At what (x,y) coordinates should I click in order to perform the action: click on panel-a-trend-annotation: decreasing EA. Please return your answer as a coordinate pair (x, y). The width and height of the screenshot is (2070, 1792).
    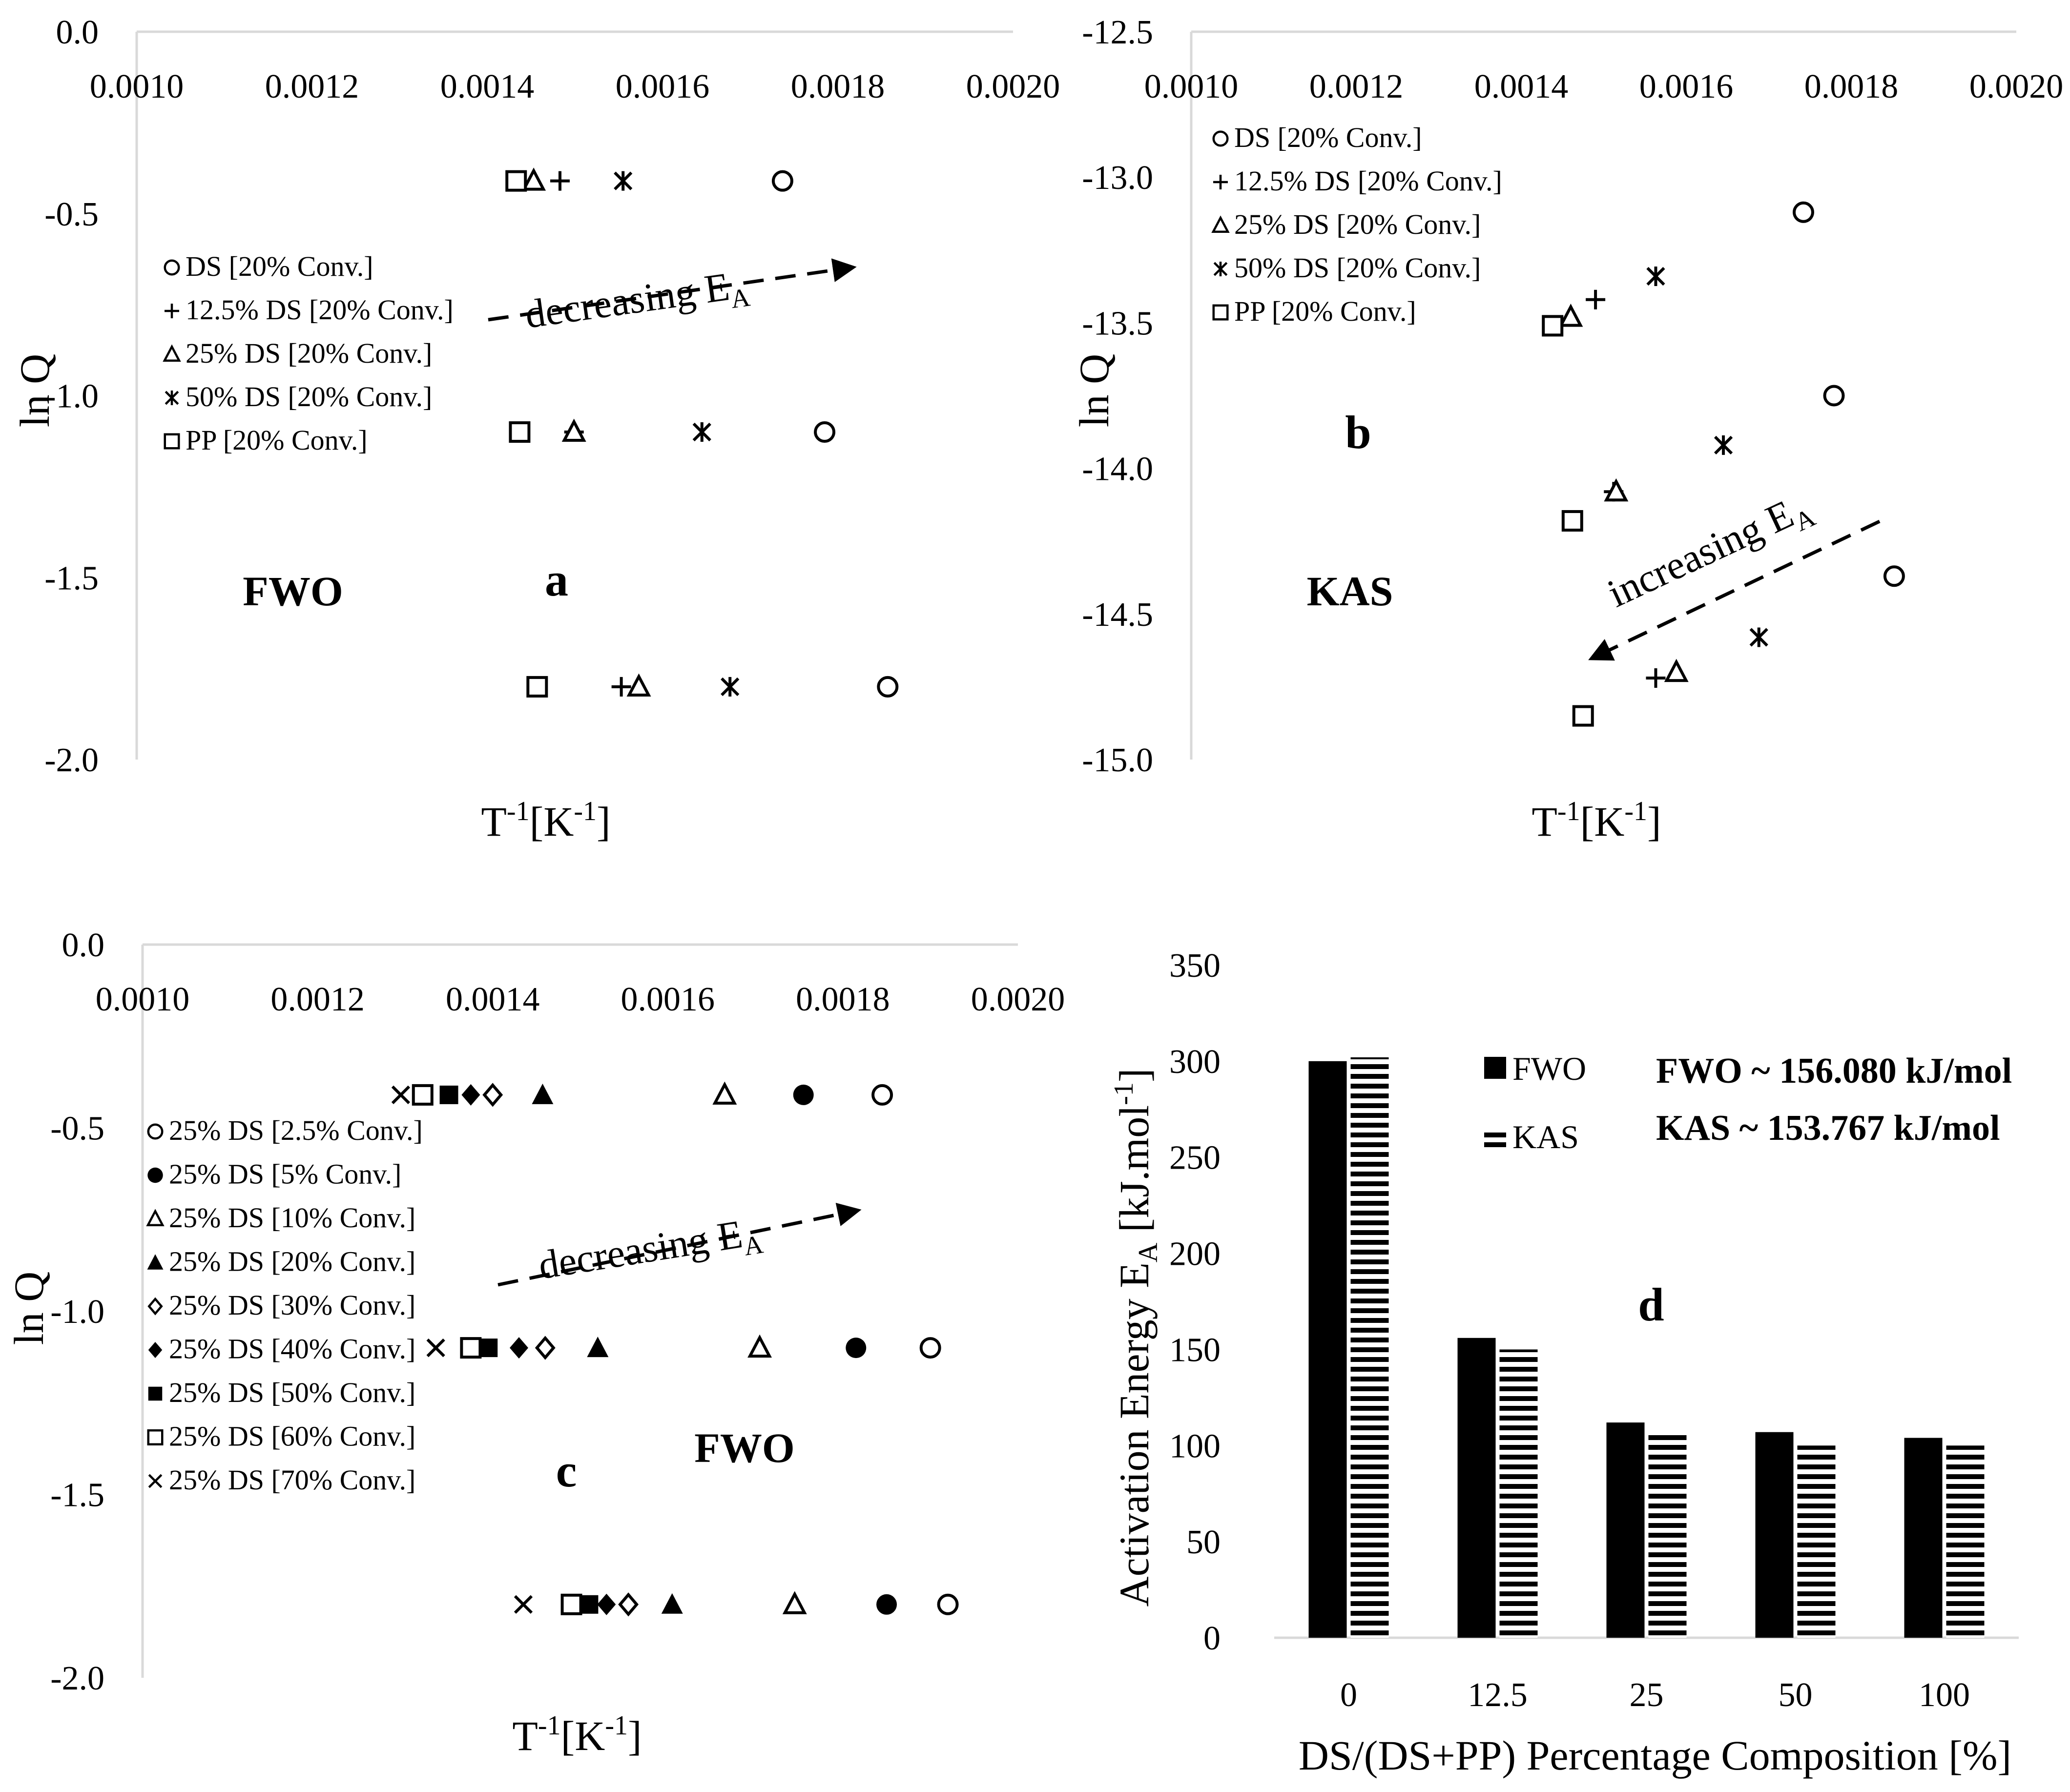
    Looking at the image, I should click on (672, 300).